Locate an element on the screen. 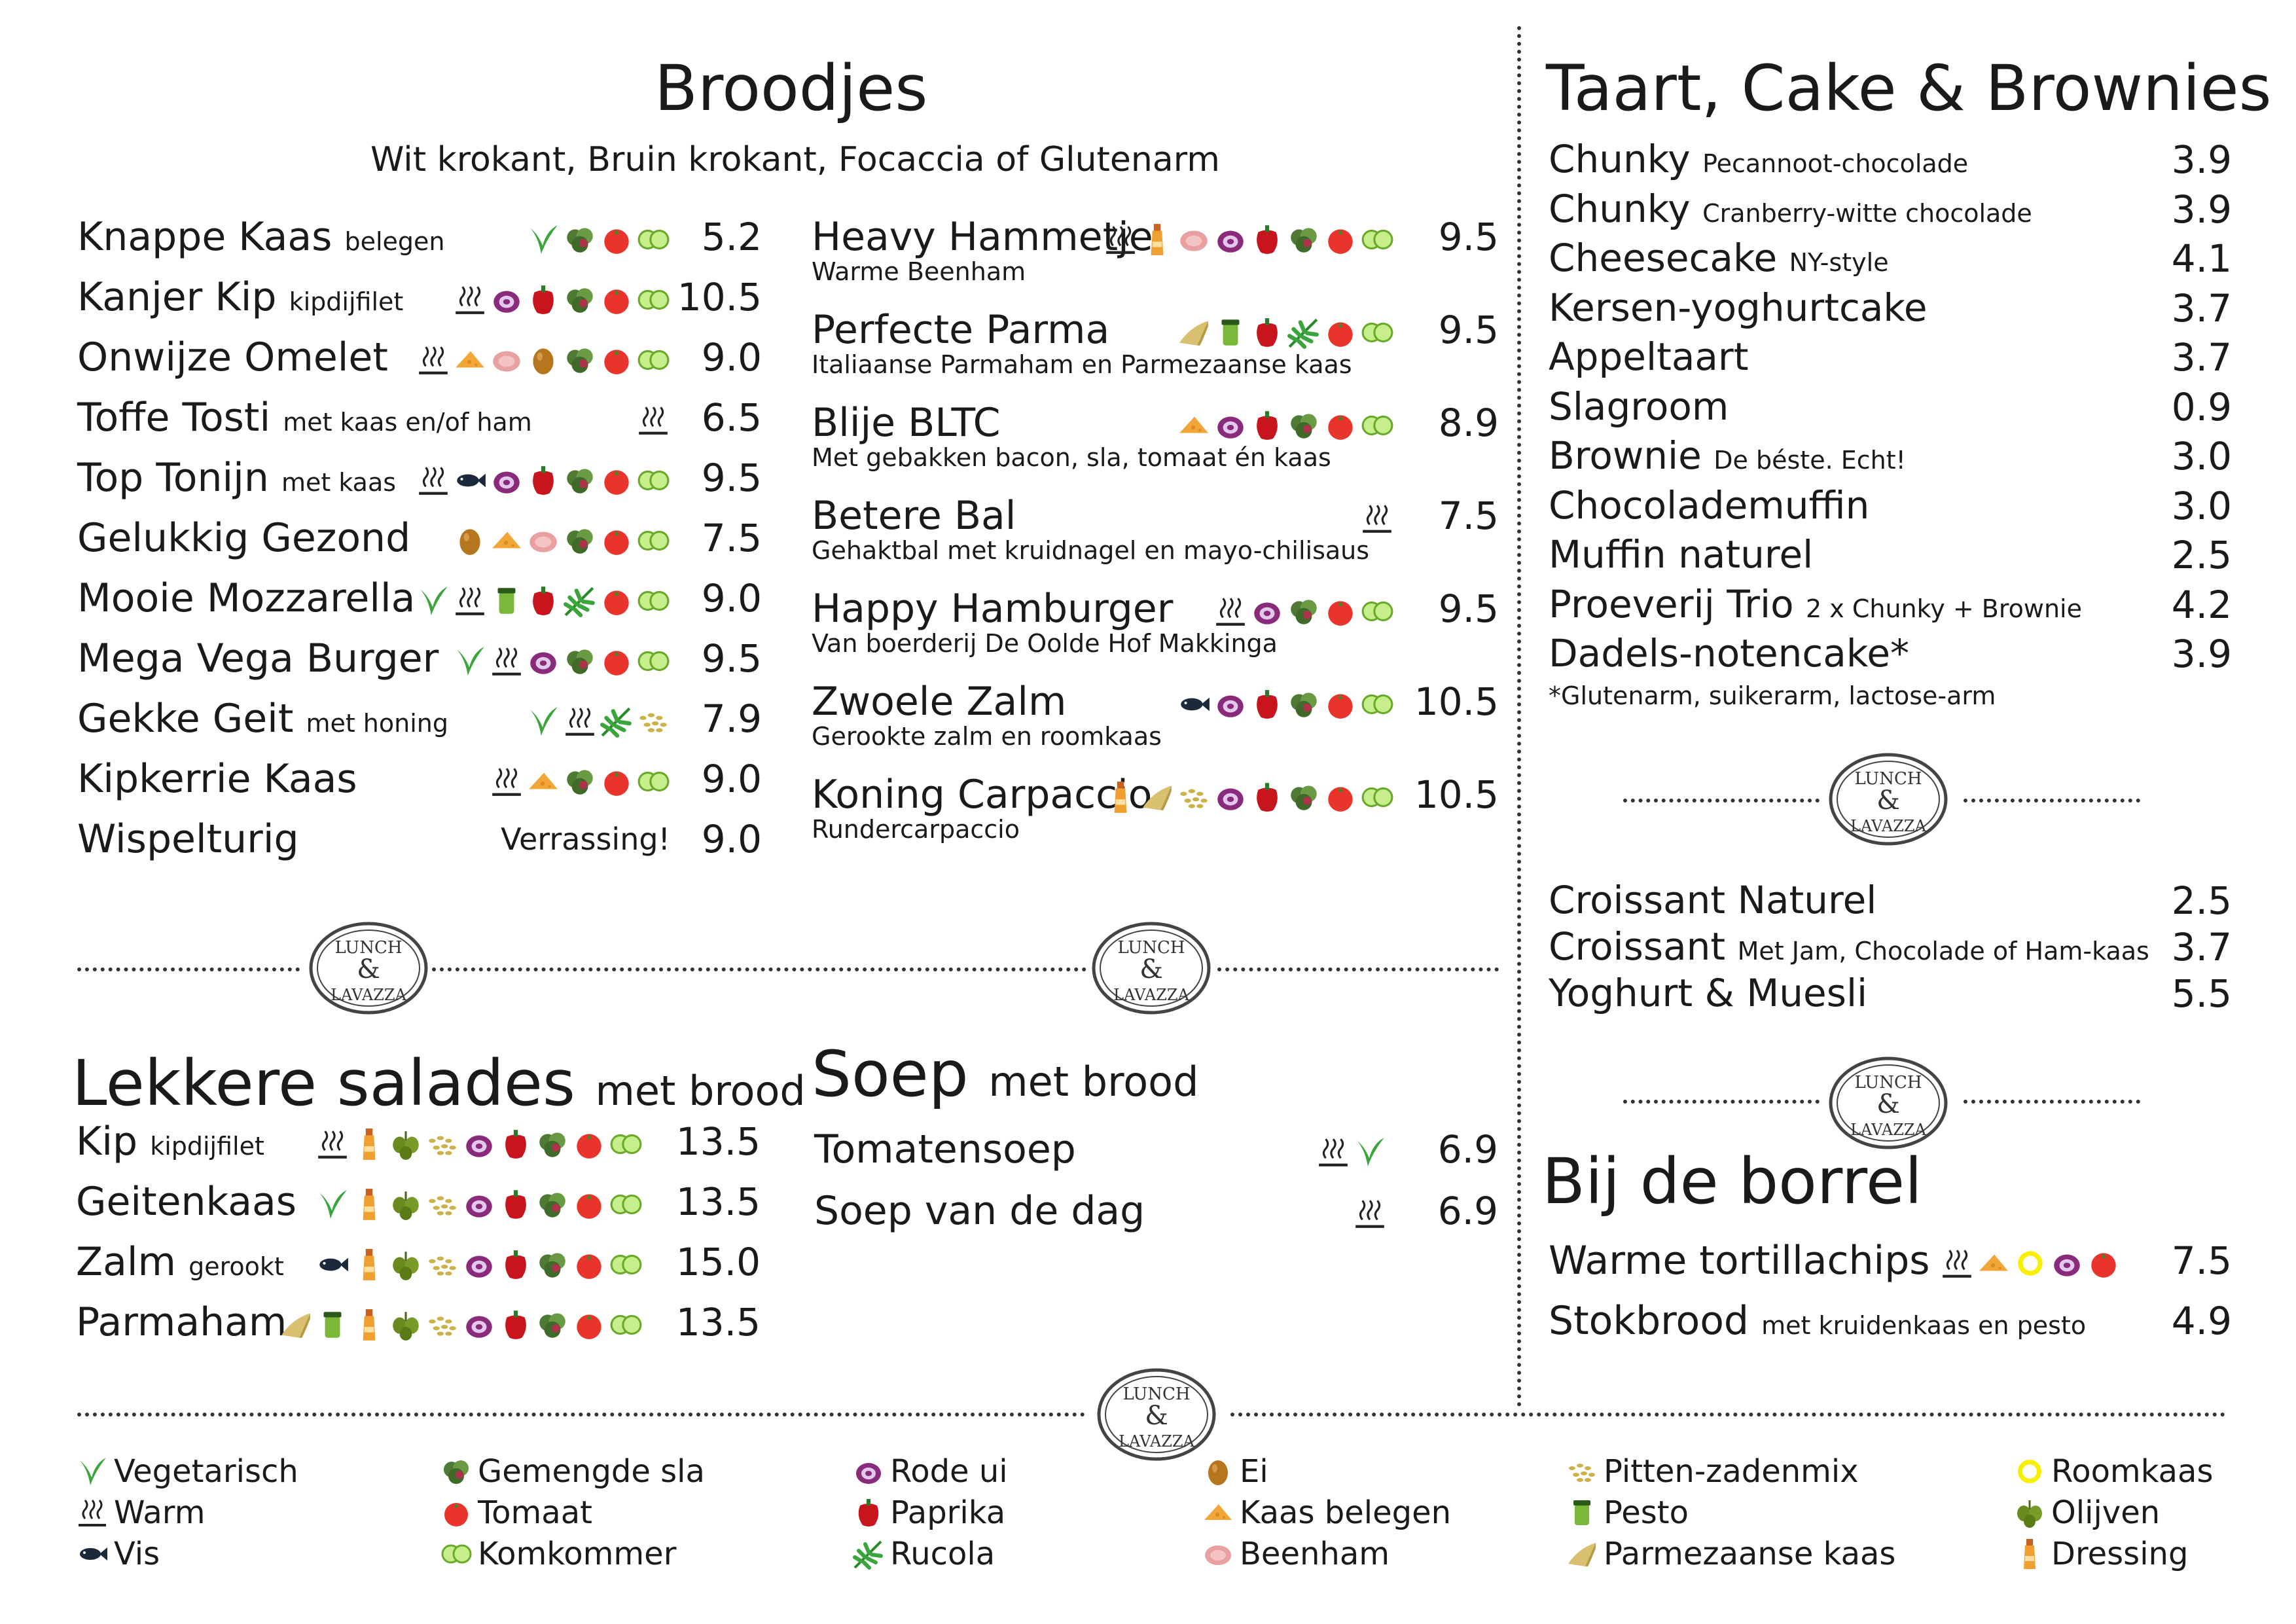 Image resolution: width=2296 pixels, height=1624 pixels. item-name: Koning Carpaccio is located at coordinates (982, 795).